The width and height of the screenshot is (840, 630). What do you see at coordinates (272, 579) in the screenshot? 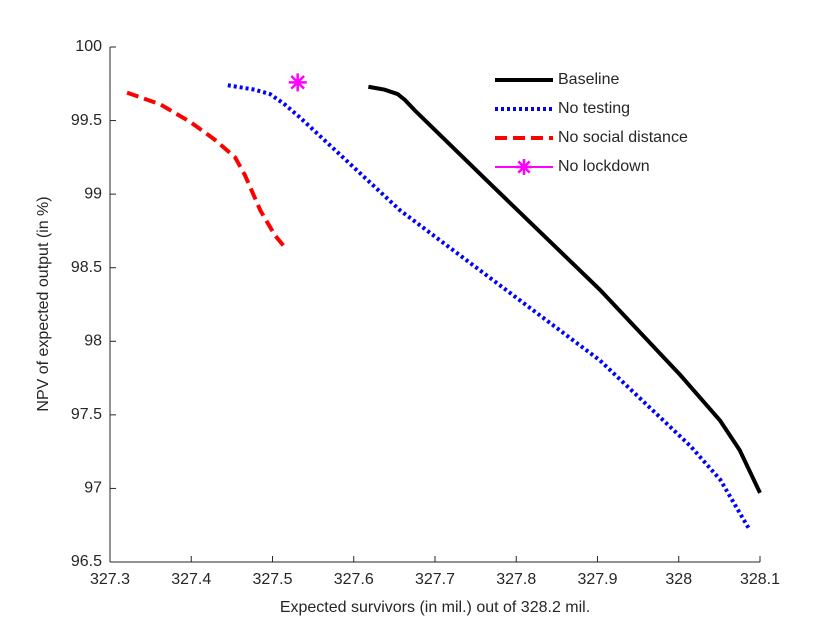
I see `x-tick-label: 327.5` at bounding box center [272, 579].